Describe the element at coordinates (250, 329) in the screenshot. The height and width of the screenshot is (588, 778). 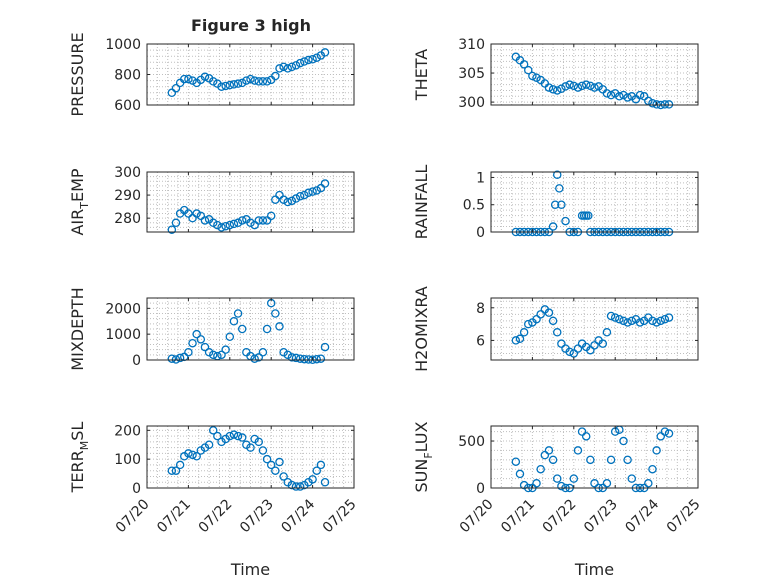
I see `axes-box` at that location.